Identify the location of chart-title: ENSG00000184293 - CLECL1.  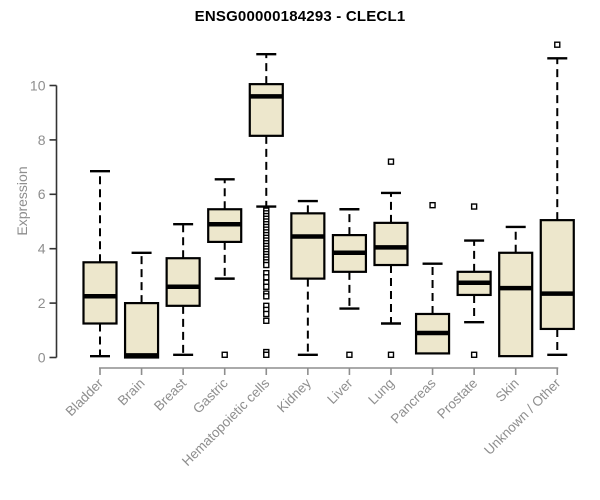
(300, 16).